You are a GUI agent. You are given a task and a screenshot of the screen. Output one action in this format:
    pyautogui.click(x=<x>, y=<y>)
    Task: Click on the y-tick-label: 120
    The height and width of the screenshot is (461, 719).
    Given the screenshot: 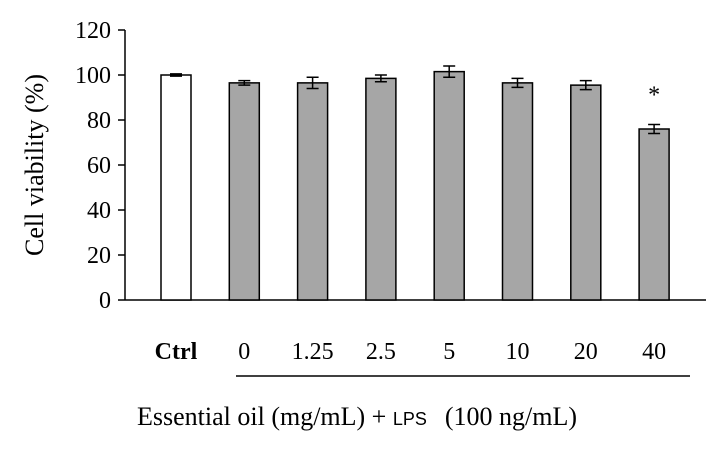 What is the action you would take?
    pyautogui.click(x=93, y=31)
    